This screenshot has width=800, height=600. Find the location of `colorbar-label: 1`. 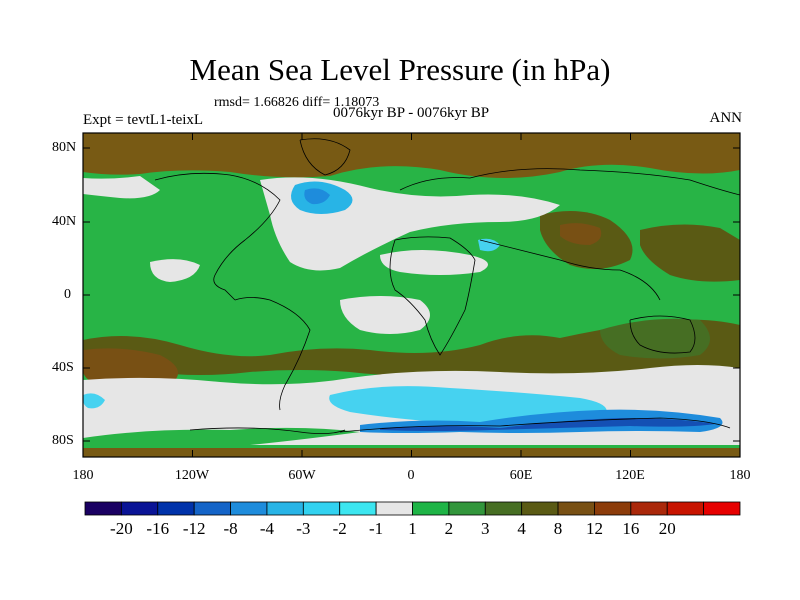

colorbar-label: 1 is located at coordinates (412, 528).